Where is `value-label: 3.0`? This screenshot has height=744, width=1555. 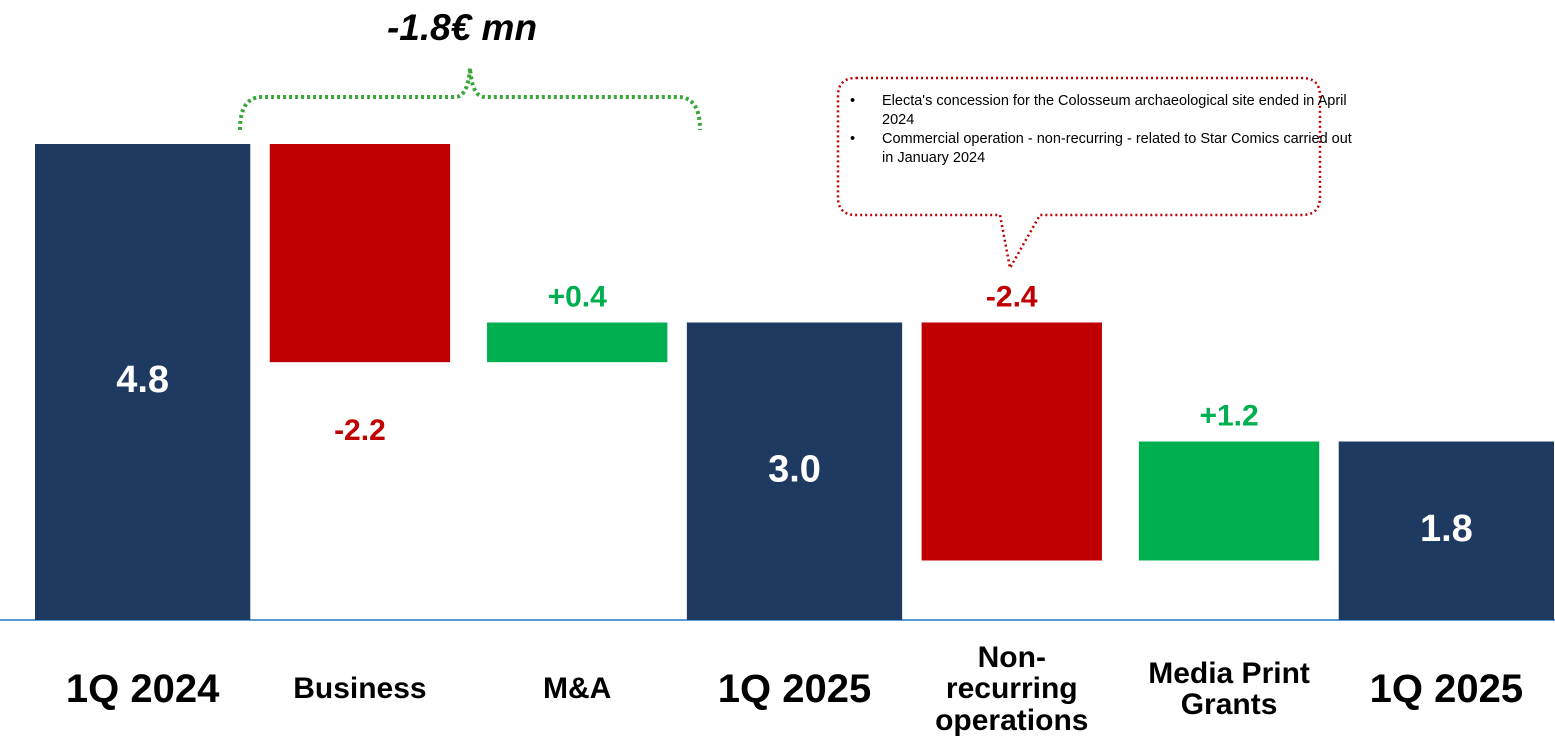 value-label: 3.0 is located at coordinates (794, 469).